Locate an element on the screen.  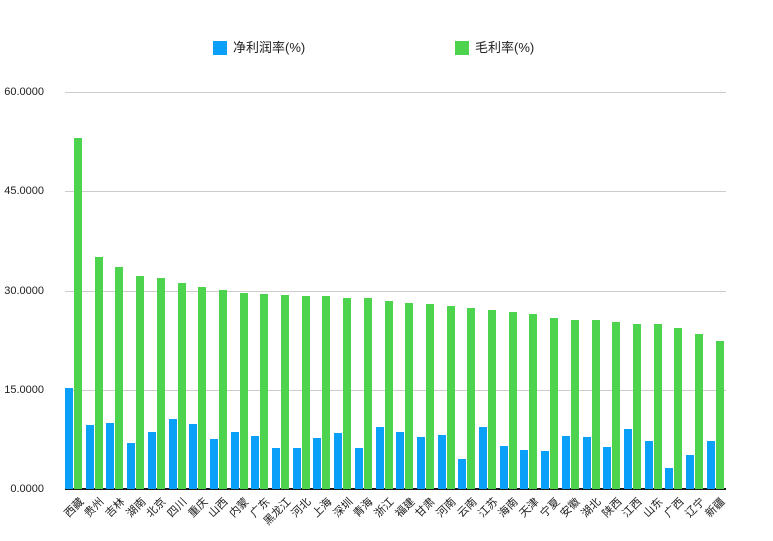
net-profit-legend-swatch-icon is located at coordinates (220, 48).